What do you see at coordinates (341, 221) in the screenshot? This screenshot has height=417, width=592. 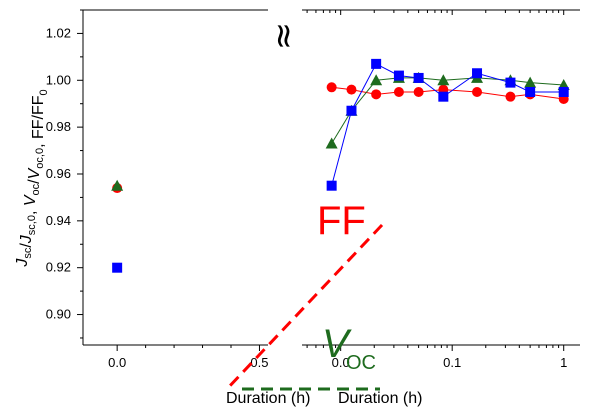 I see `ff-annotation: FF` at bounding box center [341, 221].